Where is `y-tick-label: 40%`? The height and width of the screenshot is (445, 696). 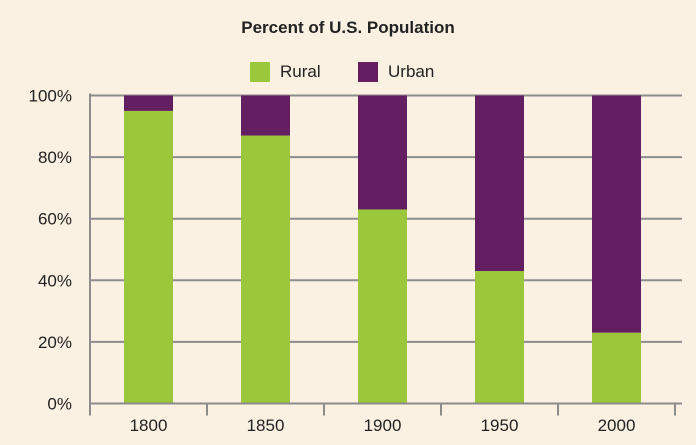
y-tick-label: 40% is located at coordinates (55, 280).